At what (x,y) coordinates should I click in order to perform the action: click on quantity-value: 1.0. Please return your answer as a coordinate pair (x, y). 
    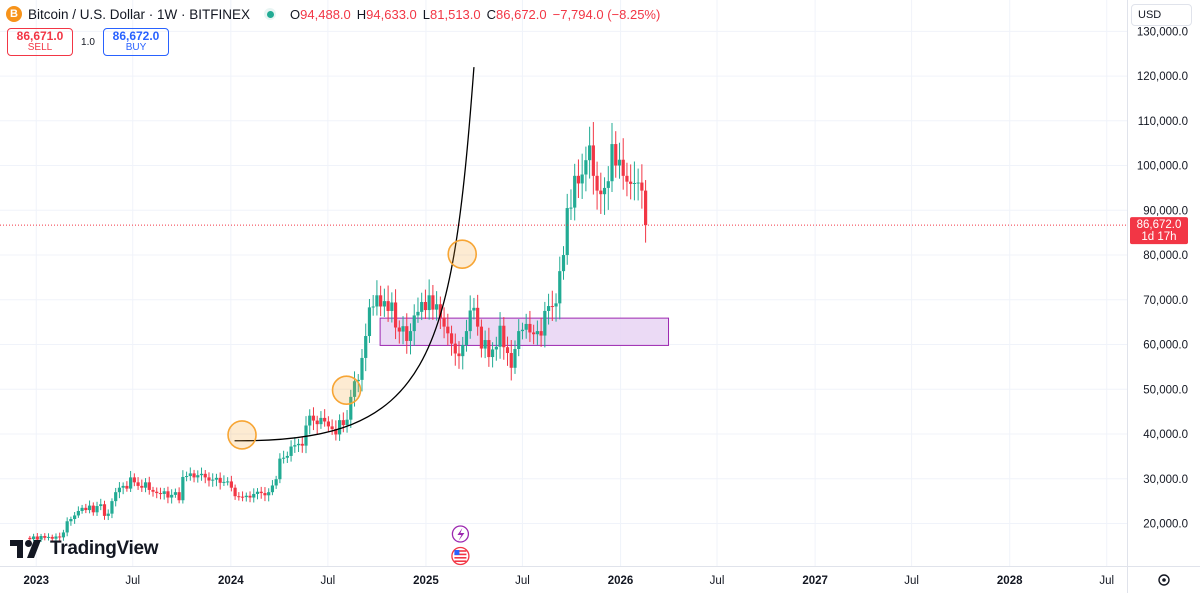
    Looking at the image, I should click on (88, 42).